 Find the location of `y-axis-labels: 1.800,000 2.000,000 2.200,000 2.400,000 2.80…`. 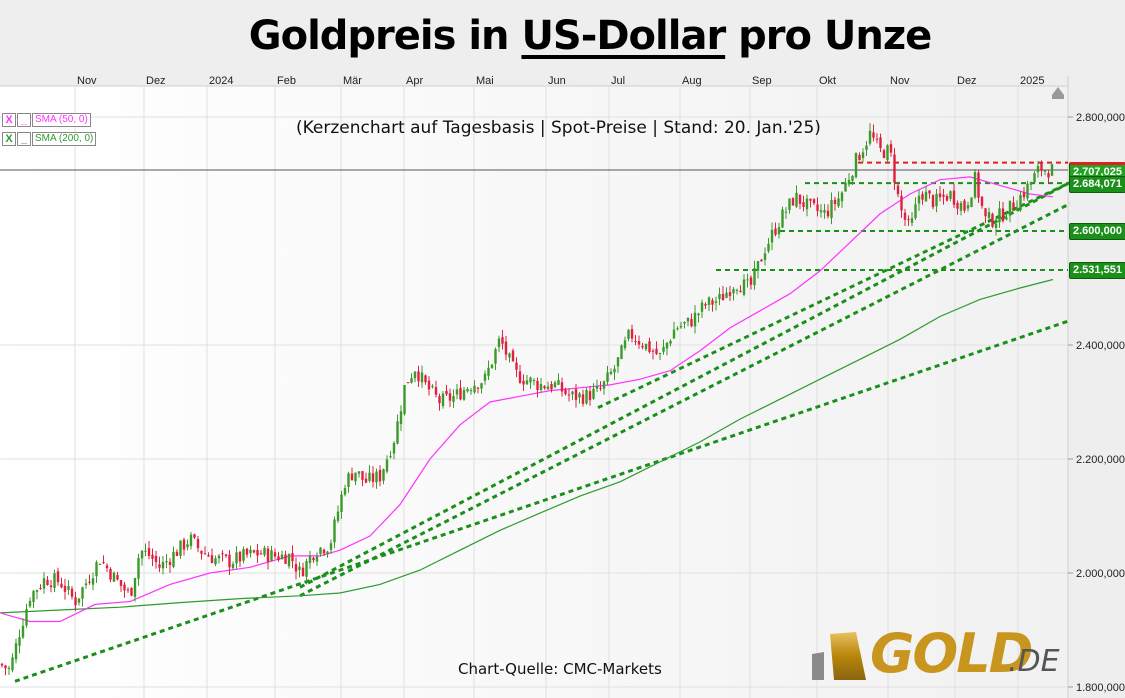

y-axis-labels: 1.800,000 2.000,000 2.200,000 2.400,000 2.80… is located at coordinates (1100, 403).